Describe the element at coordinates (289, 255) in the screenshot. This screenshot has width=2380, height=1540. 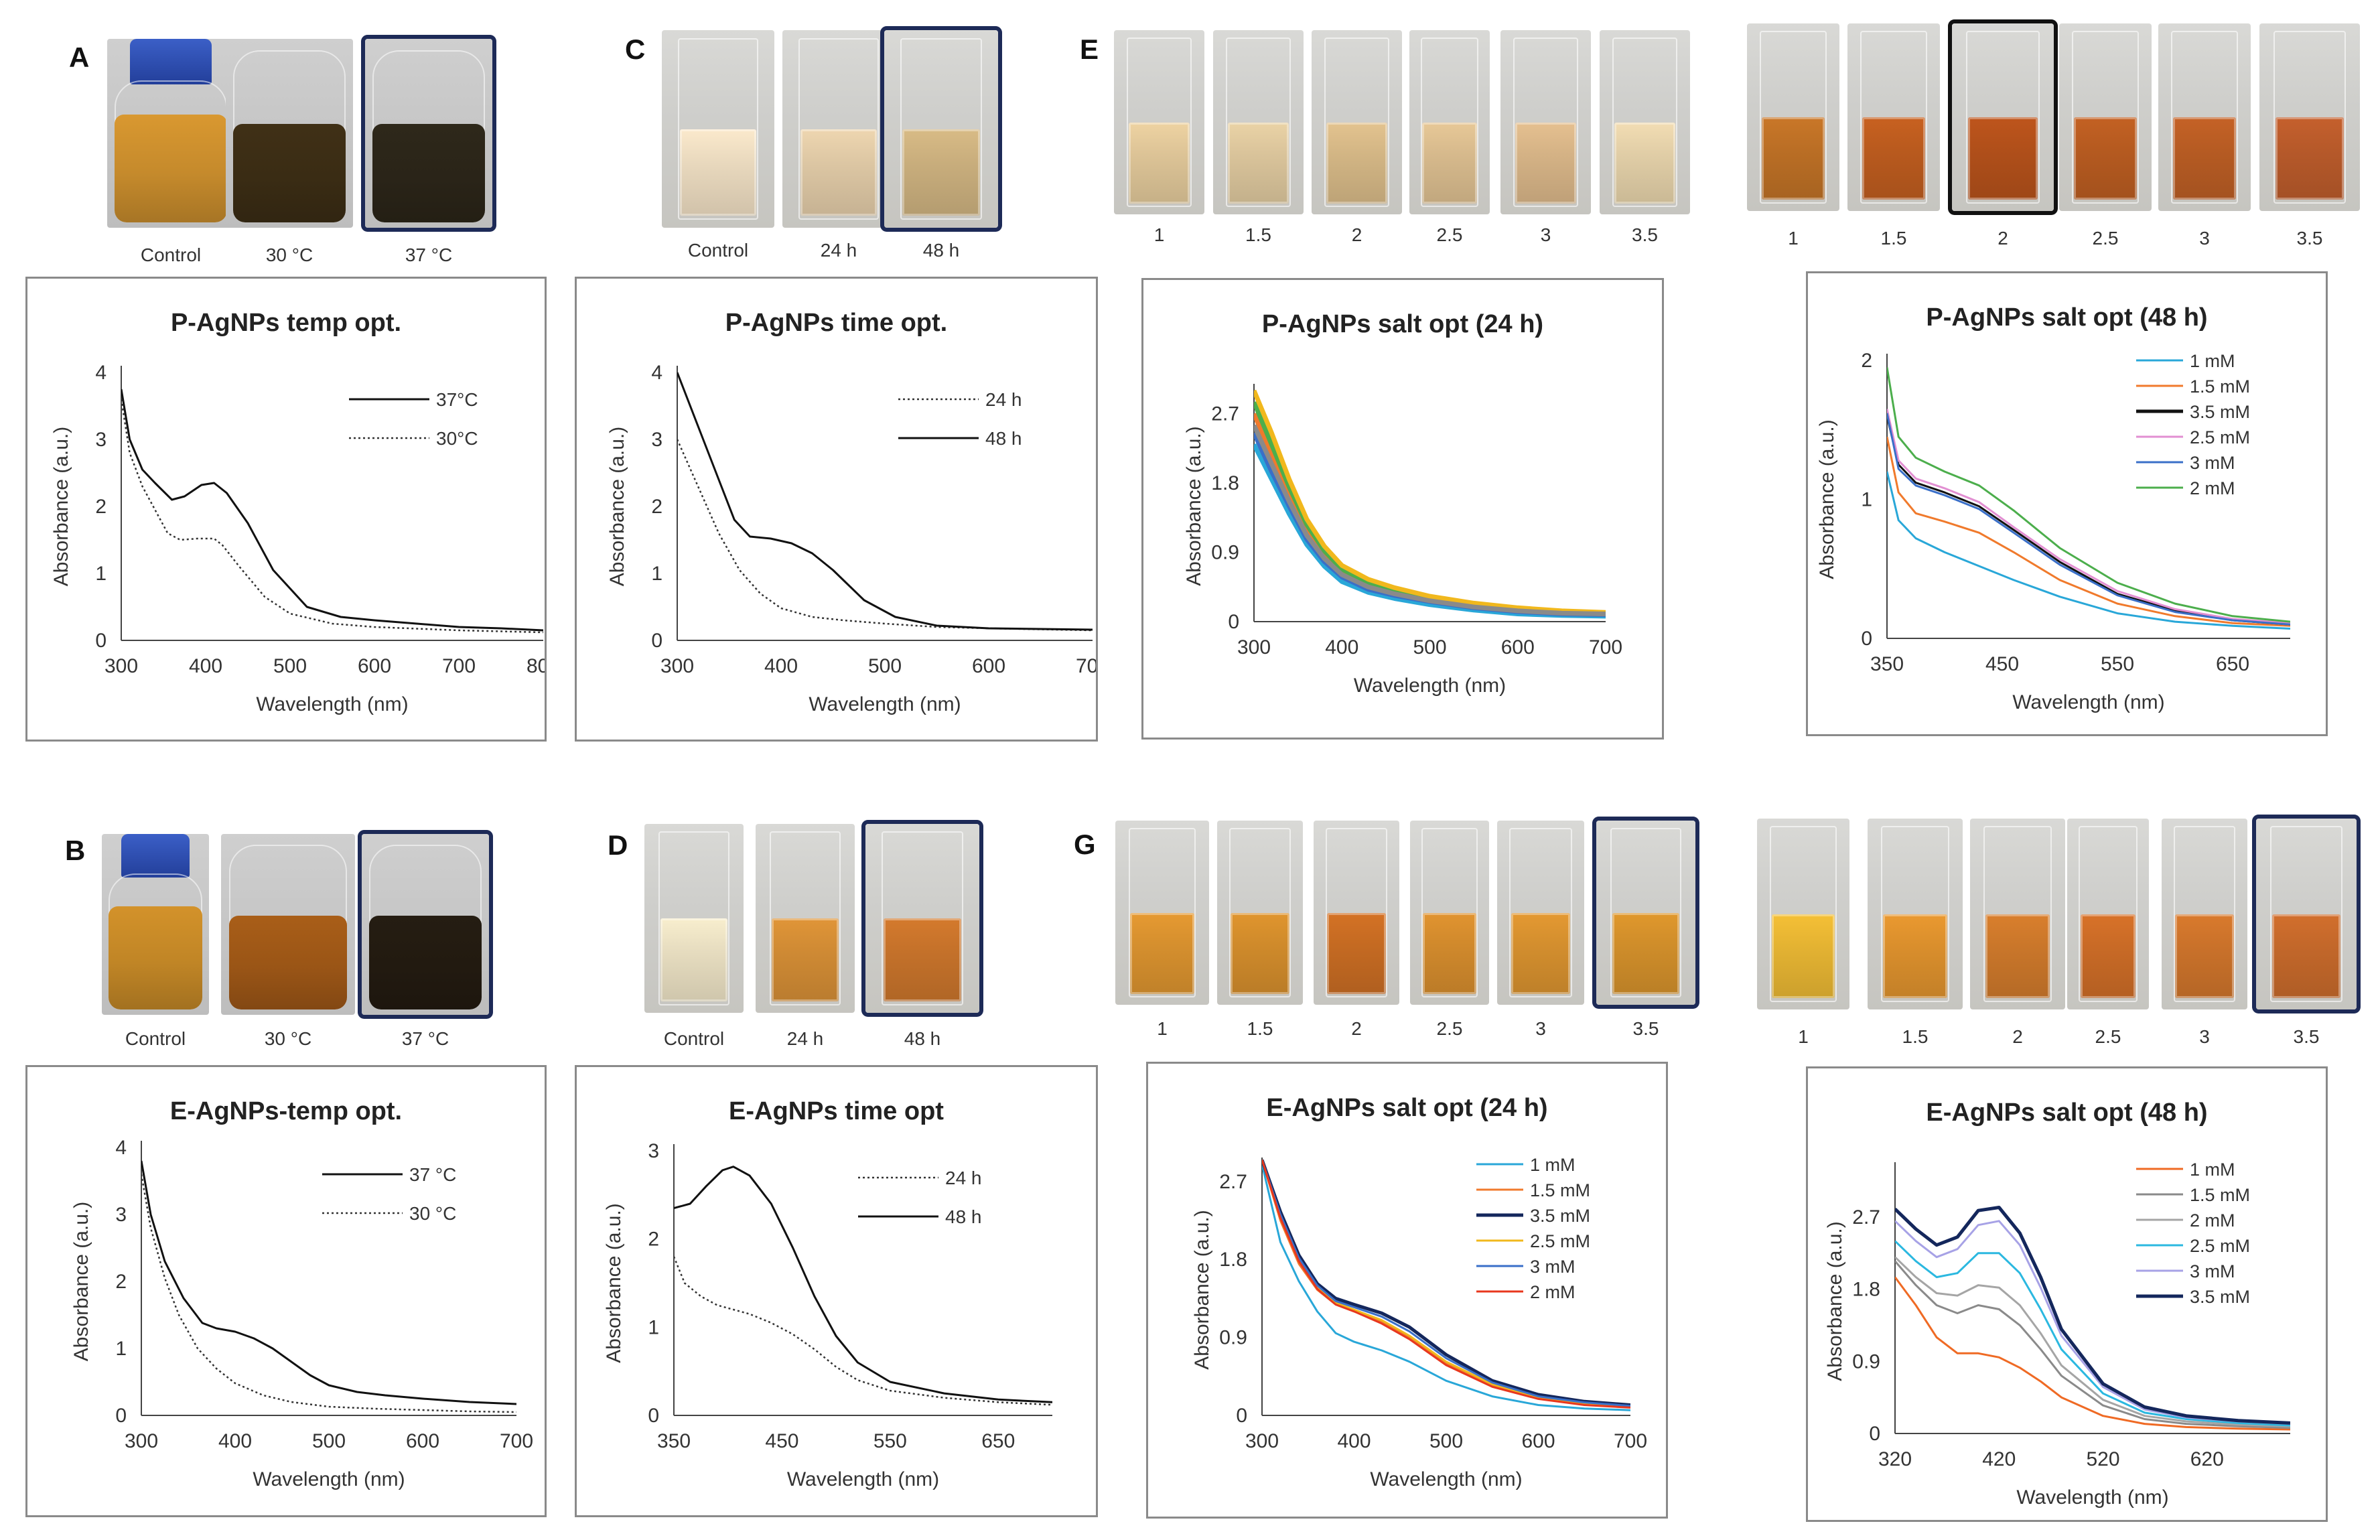
I see `sample-label-a-2: 30 °C` at that location.